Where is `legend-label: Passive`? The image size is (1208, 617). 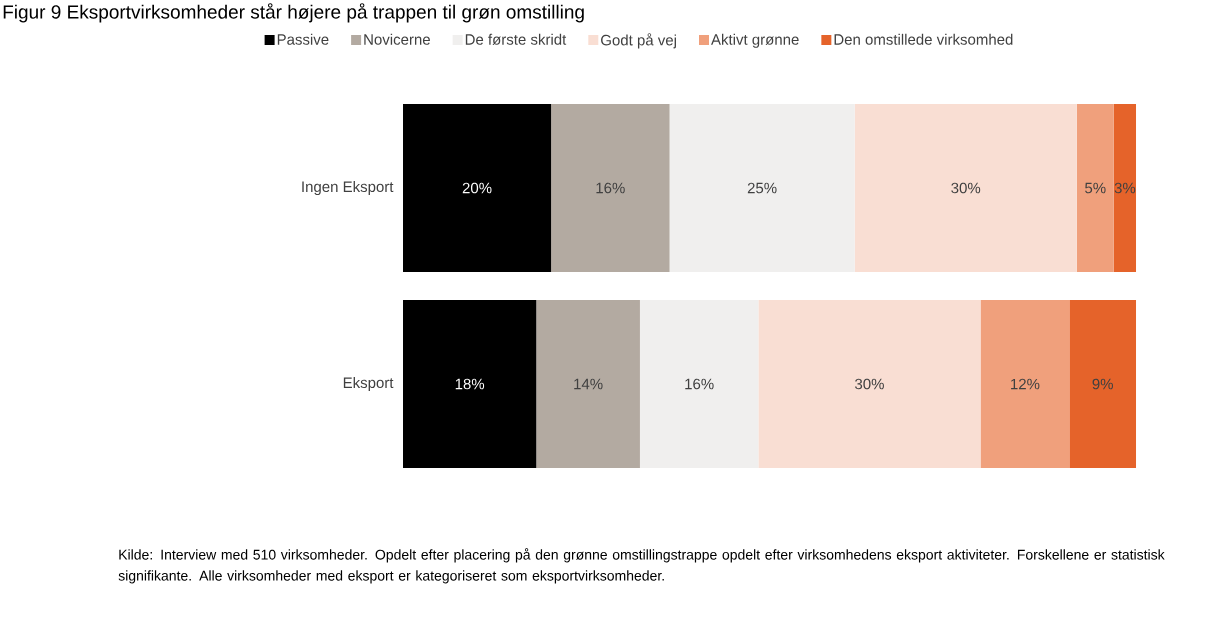
legend-label: Passive is located at coordinates (303, 39).